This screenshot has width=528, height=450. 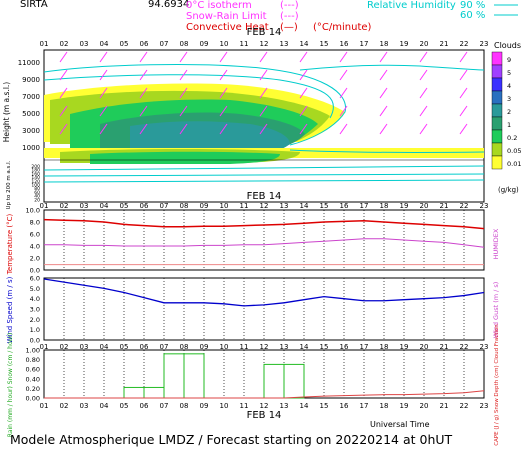 What do you see at coordinates (264, 32) in the screenshot?
I see `date-label-top: FEB 14` at bounding box center [264, 32].